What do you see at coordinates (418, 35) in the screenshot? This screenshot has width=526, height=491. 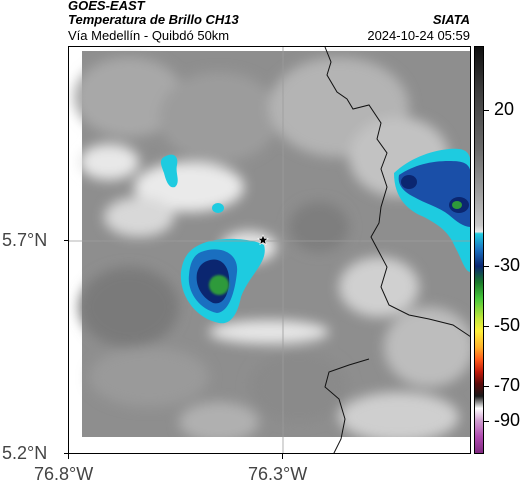 I see `datetime-label: 2024-10-24 05:59` at bounding box center [418, 35].